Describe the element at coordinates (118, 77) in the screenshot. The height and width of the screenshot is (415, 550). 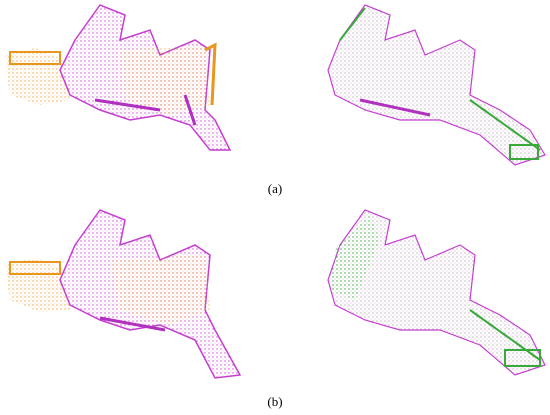
I see `point-cloud-a-left` at that location.